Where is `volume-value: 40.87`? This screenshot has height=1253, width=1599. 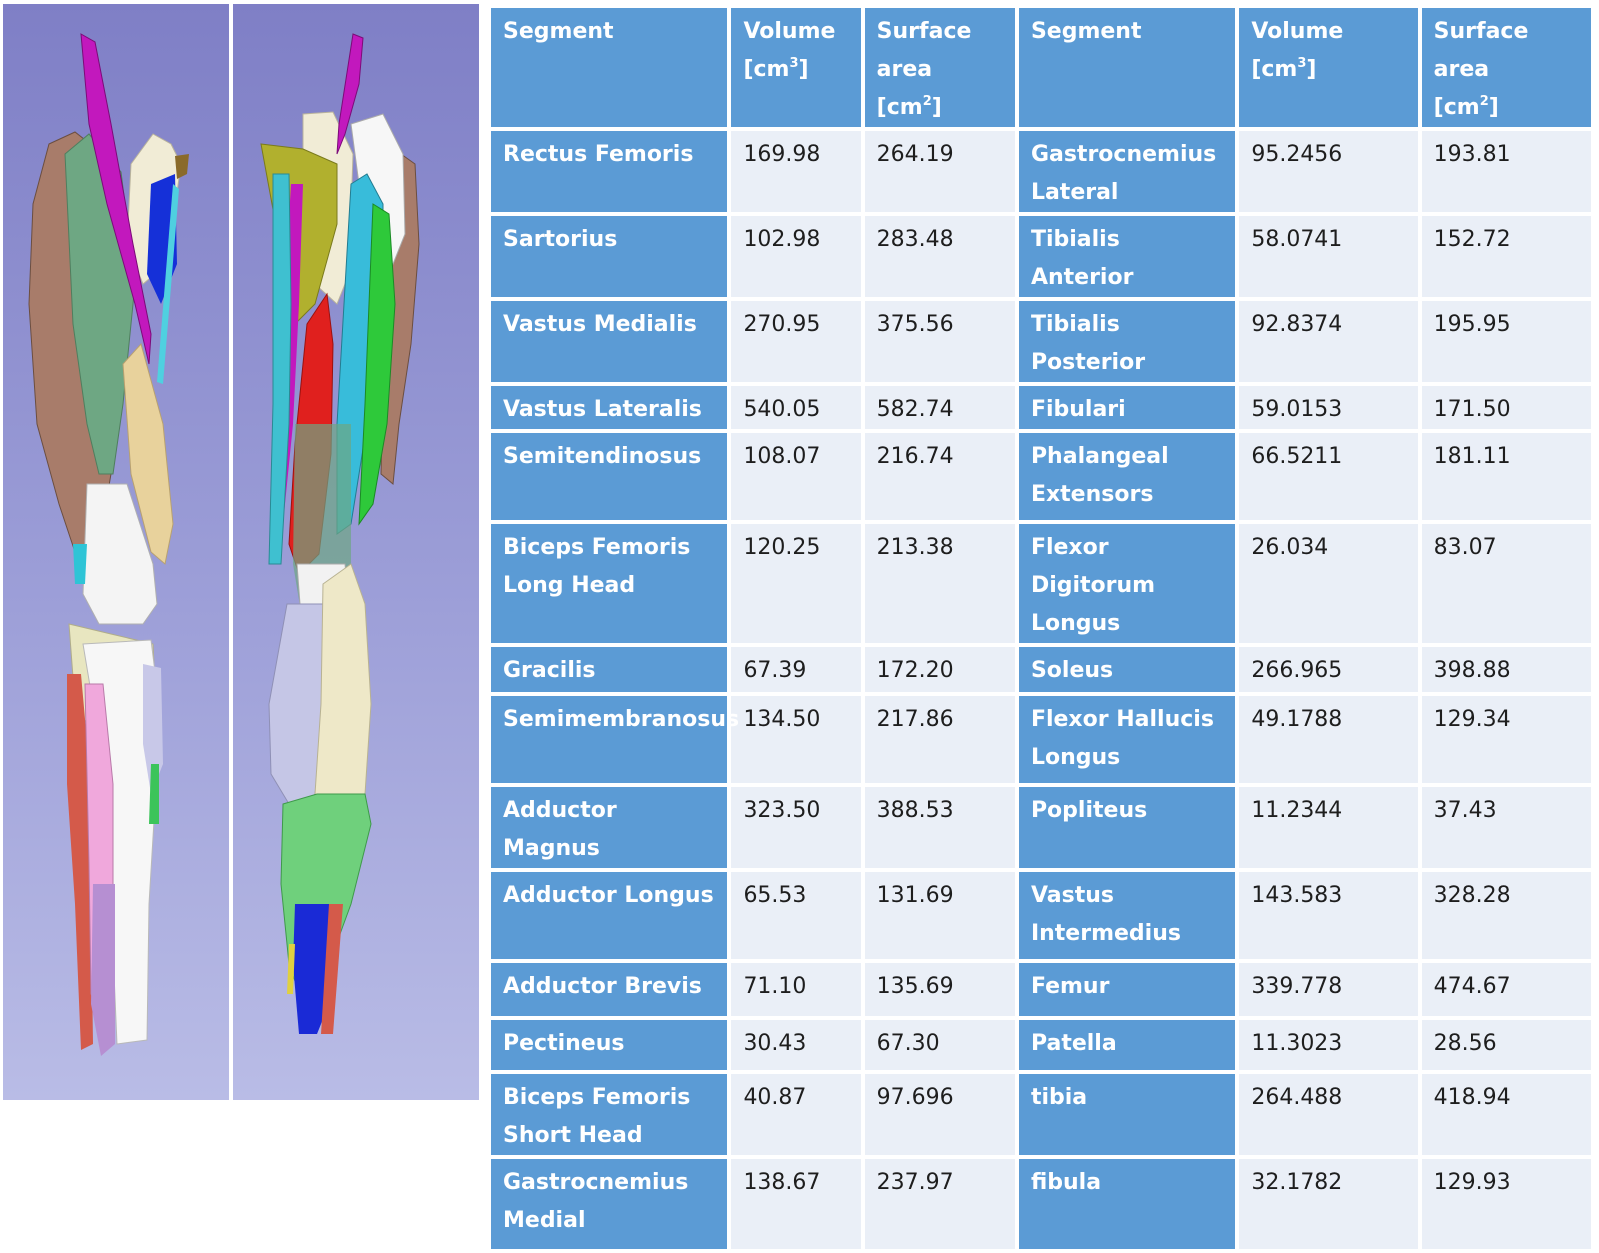 volume-value: 40.87 is located at coordinates (796, 1114).